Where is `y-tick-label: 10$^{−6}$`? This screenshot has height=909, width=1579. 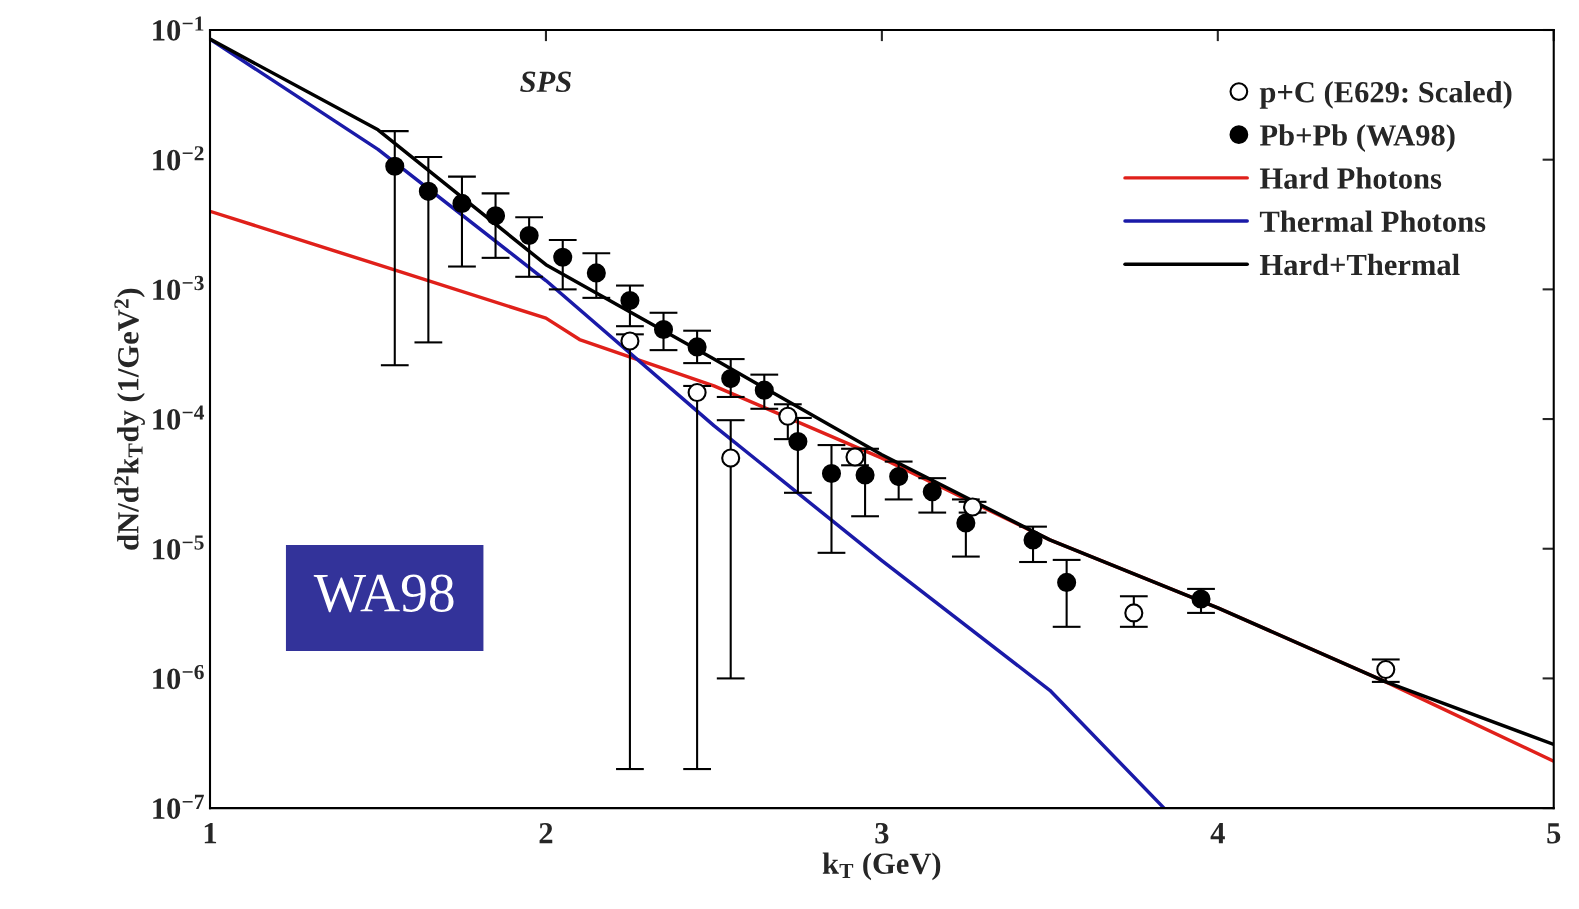 y-tick-label: 10$^{−6}$ is located at coordinates (178, 677).